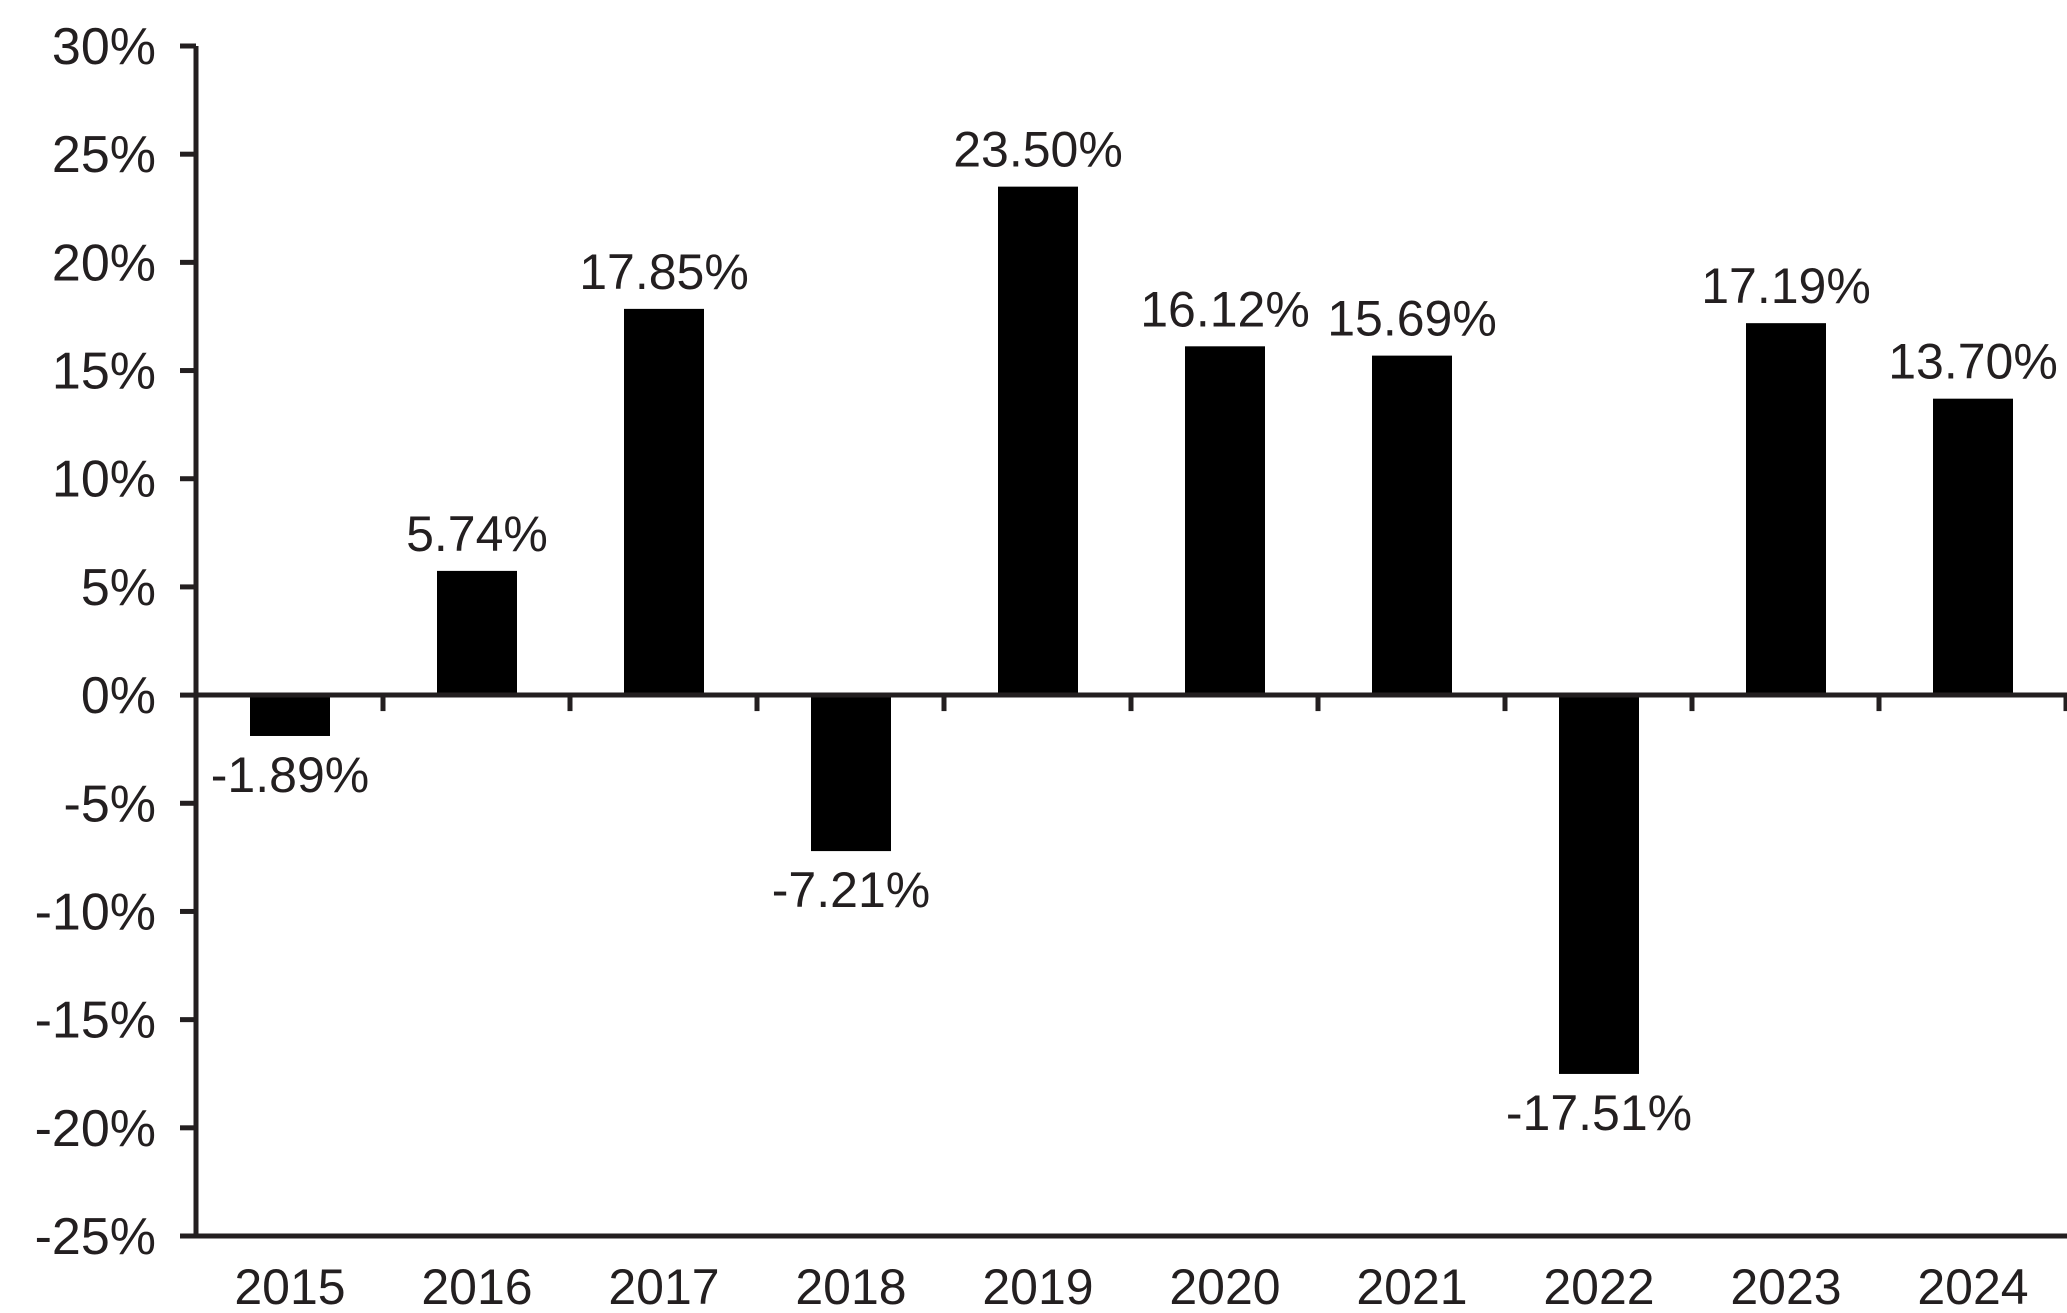 The width and height of the screenshot is (2067, 1313). Describe the element at coordinates (104, 155) in the screenshot. I see `y-tick-label: 25%` at that location.